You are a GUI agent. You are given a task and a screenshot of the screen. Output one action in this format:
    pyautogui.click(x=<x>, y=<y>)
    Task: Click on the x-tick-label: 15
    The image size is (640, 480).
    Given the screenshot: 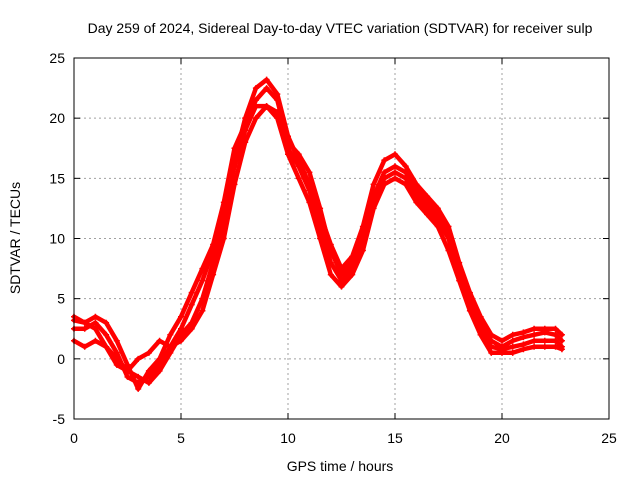 What is the action you would take?
    pyautogui.click(x=395, y=438)
    